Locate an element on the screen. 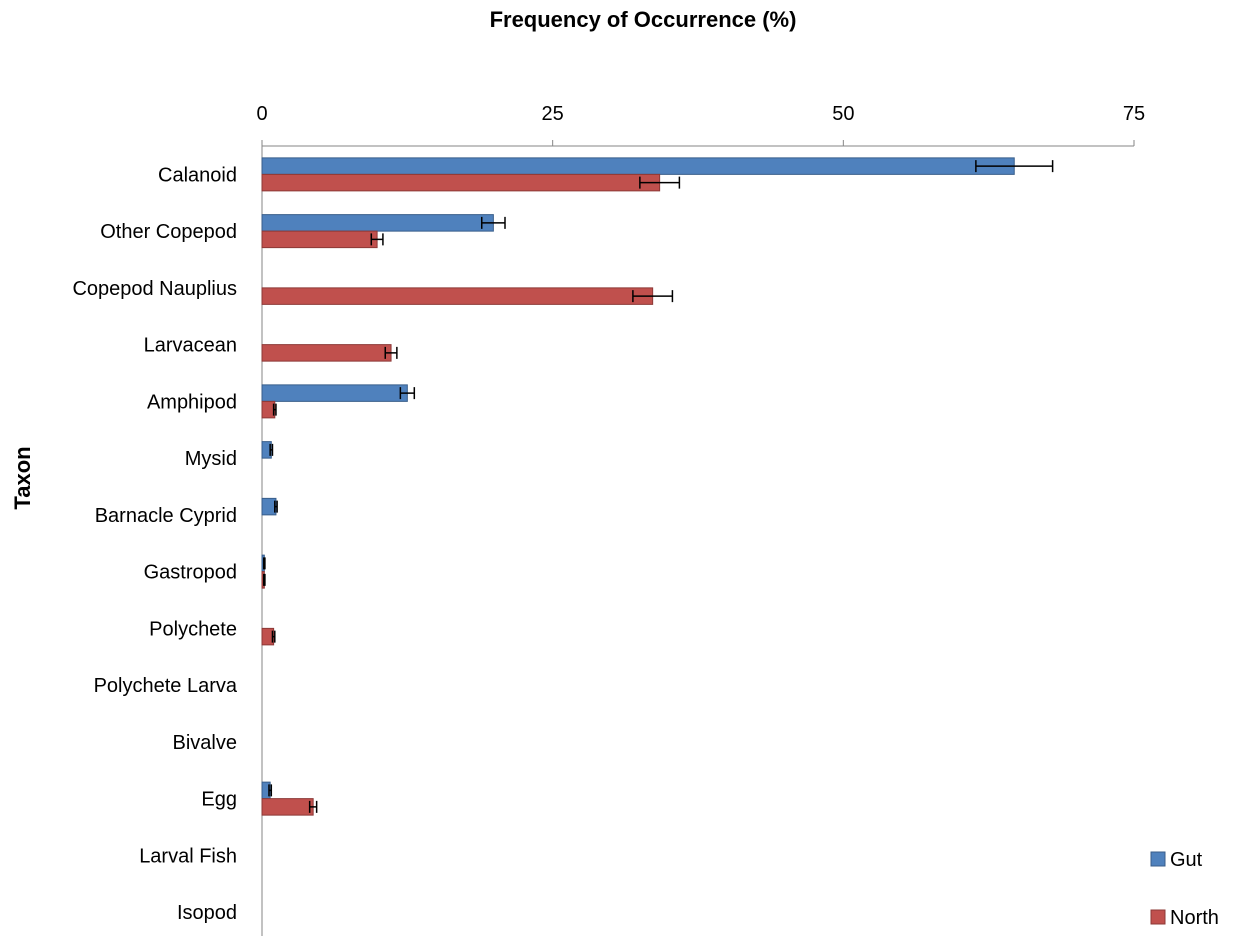  category-label: Barnacle Cyprid is located at coordinates (166, 516).